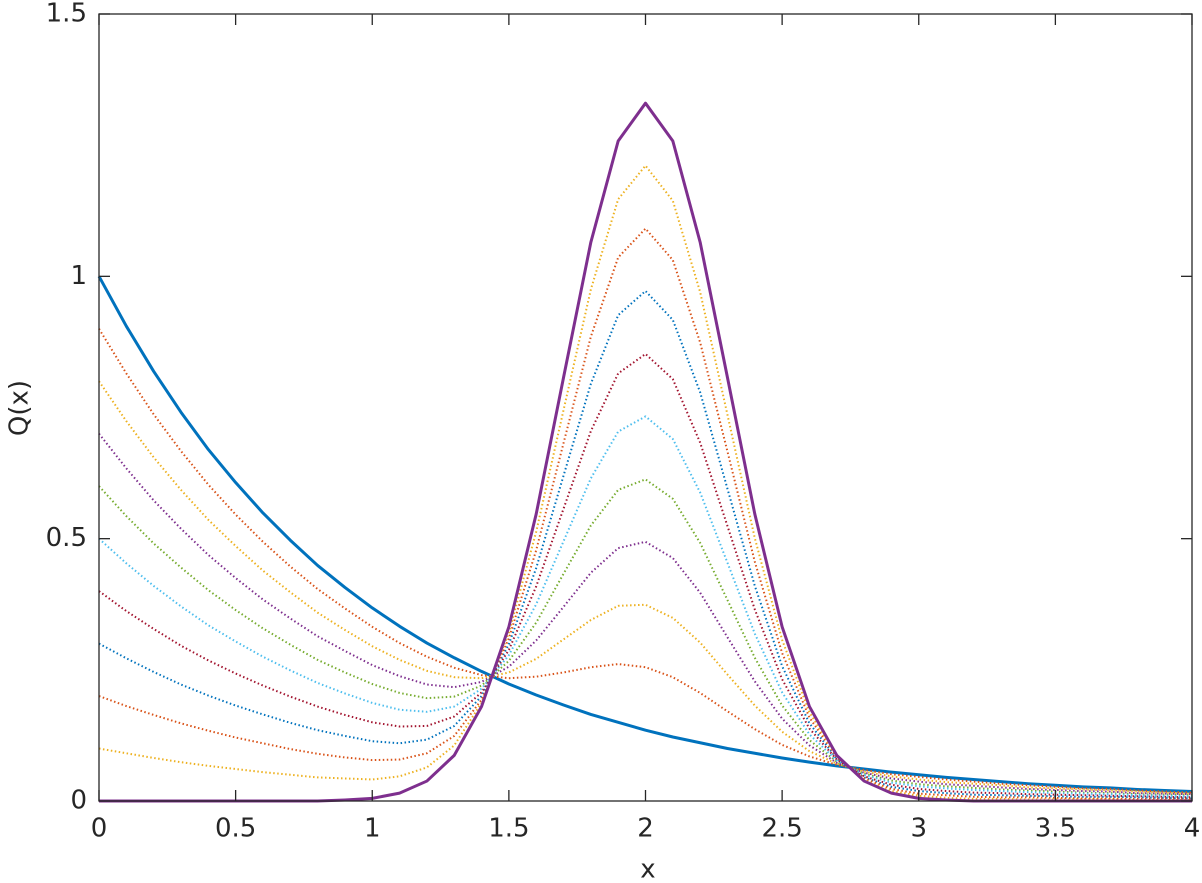  What do you see at coordinates (918, 829) in the screenshot?
I see `x-tick-label: 3` at bounding box center [918, 829].